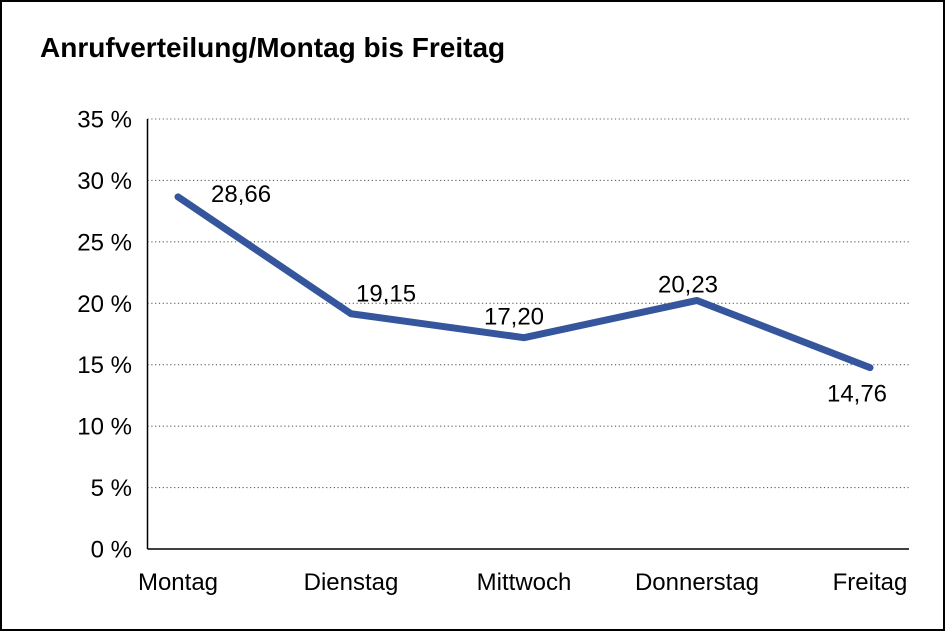 This screenshot has height=631, width=945. What do you see at coordinates (104, 120) in the screenshot?
I see `y-tick-label-35pct: 35 %` at bounding box center [104, 120].